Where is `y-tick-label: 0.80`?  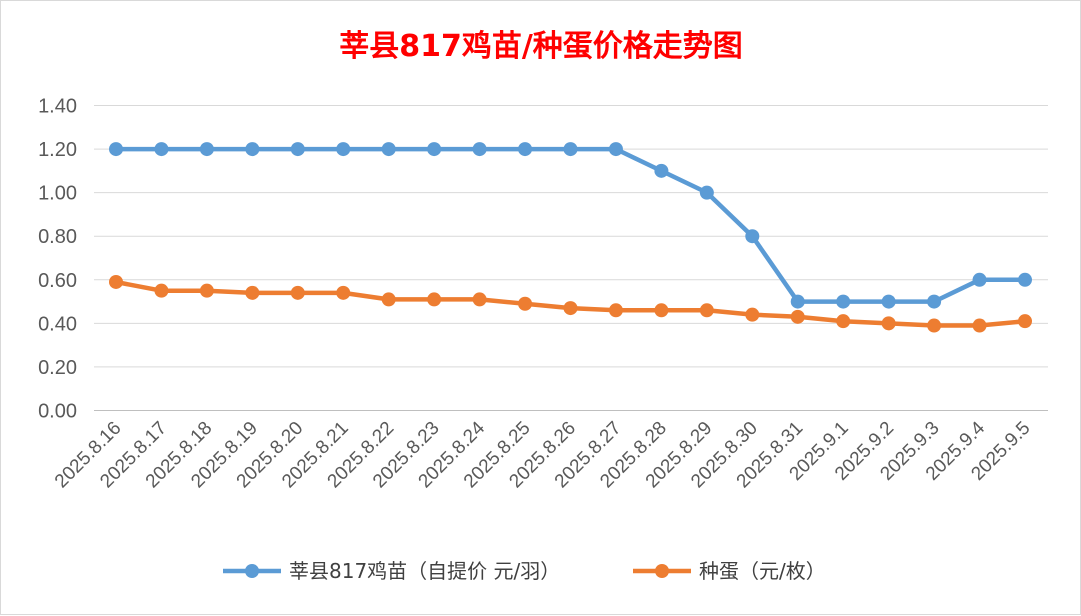
y-tick-label: 0.80 is located at coordinates (57, 237).